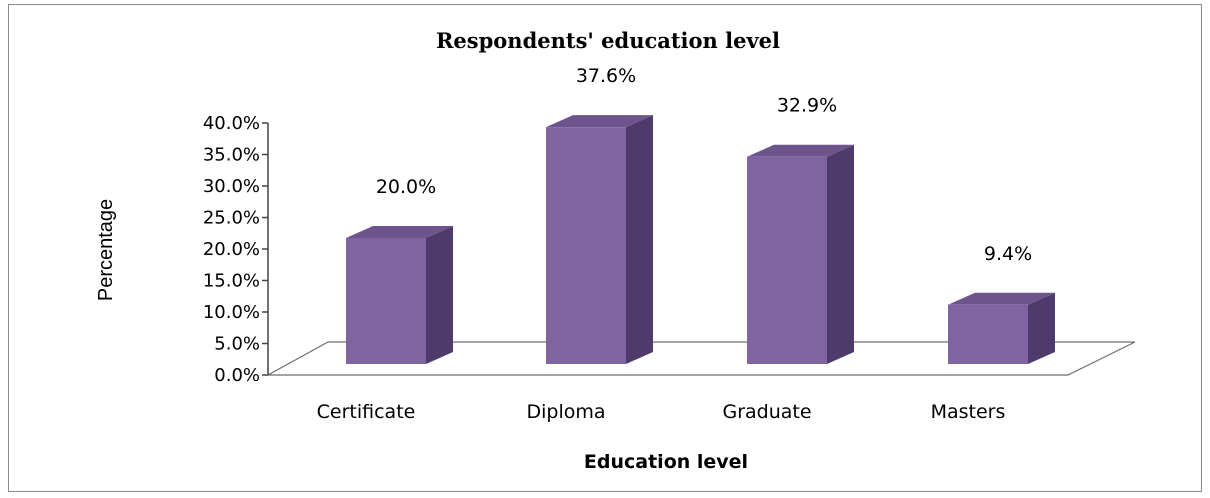 Image resolution: width=1210 pixels, height=498 pixels. I want to click on category-label: Diploma, so click(565, 412).